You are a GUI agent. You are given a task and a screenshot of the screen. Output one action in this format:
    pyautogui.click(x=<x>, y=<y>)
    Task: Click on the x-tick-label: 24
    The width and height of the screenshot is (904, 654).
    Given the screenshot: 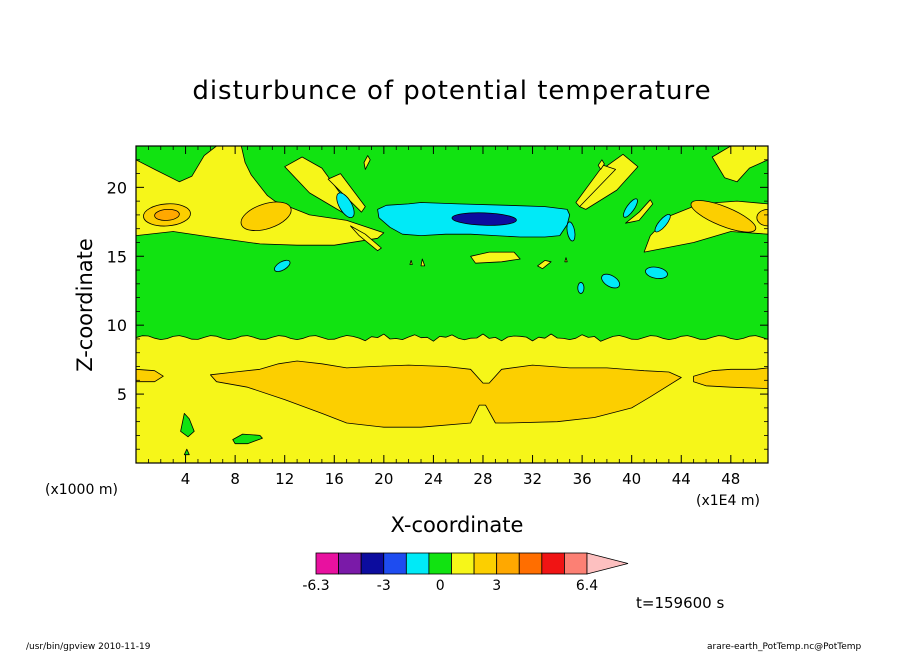 What is the action you would take?
    pyautogui.click(x=433, y=479)
    